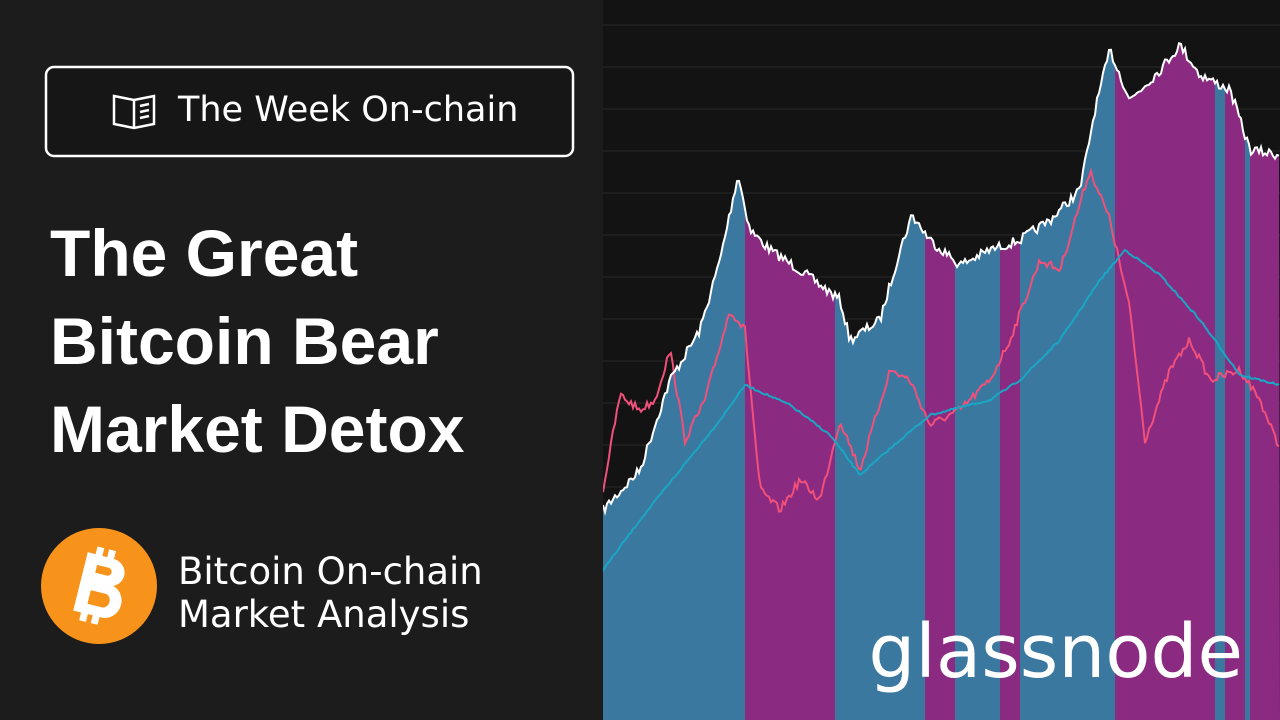 The image size is (1280, 720). Describe the element at coordinates (204, 253) in the screenshot. I see `title-line: The Great` at that location.